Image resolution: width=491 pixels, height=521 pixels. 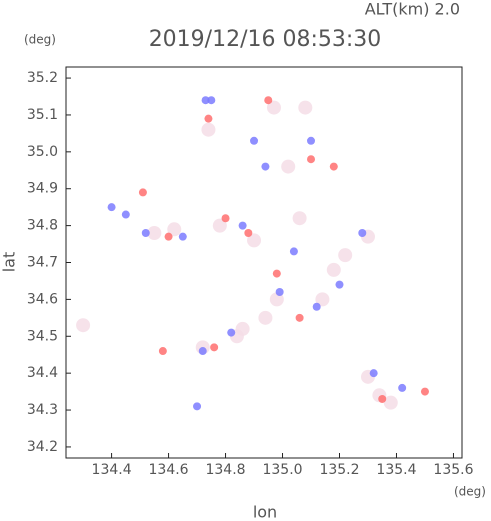 What do you see at coordinates (42, 263) in the screenshot?
I see `y-tick-label: 34.7` at bounding box center [42, 263].